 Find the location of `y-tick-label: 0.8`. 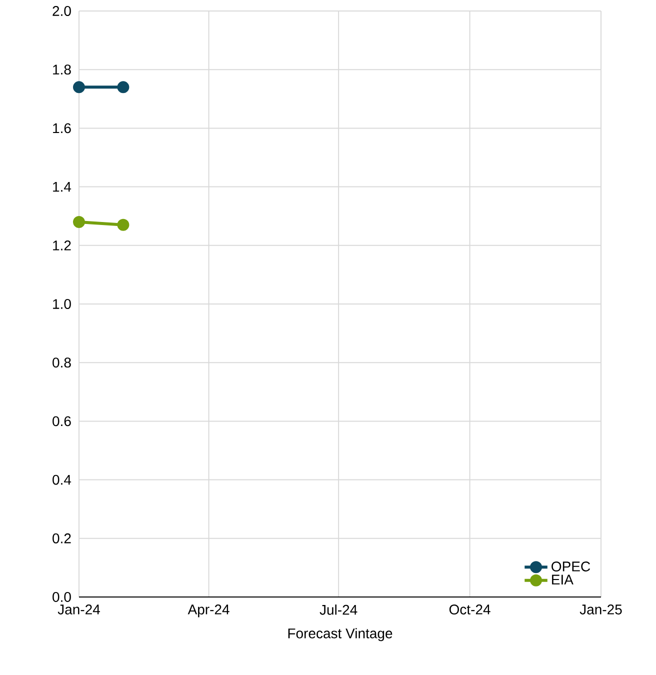

y-tick-label: 0.8 is located at coordinates (61, 363).